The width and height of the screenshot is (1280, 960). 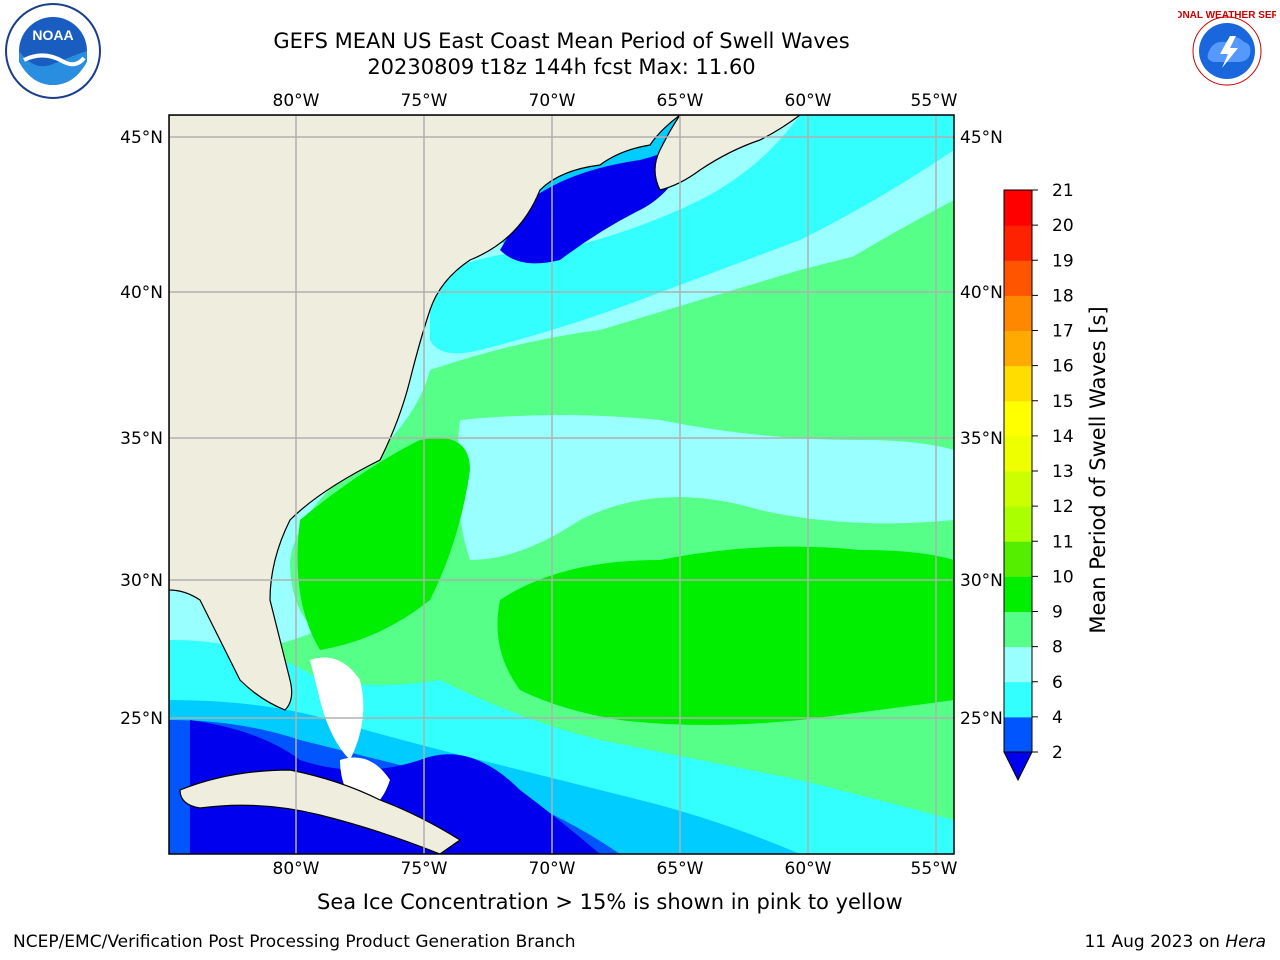 What do you see at coordinates (1063, 226) in the screenshot?
I see `colorbar-tick-label: 20` at bounding box center [1063, 226].